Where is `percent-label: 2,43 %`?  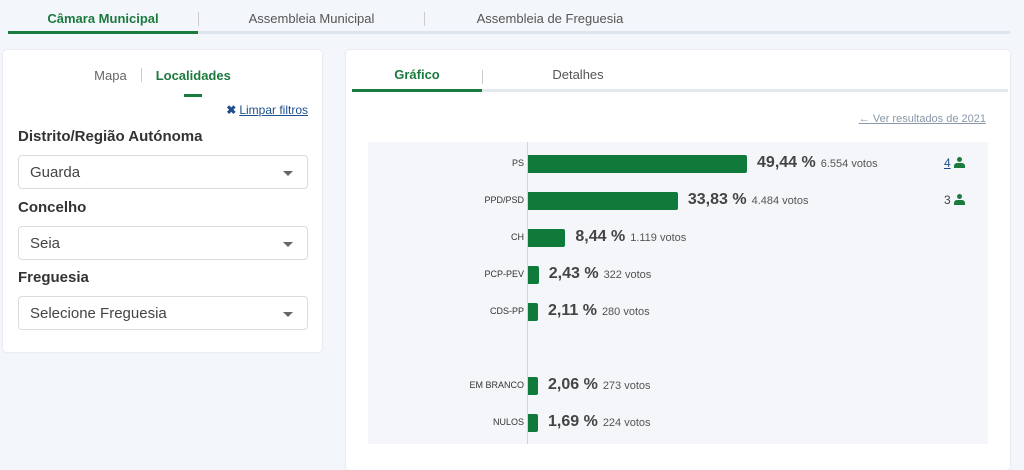 percent-label: 2,43 % is located at coordinates (573, 273).